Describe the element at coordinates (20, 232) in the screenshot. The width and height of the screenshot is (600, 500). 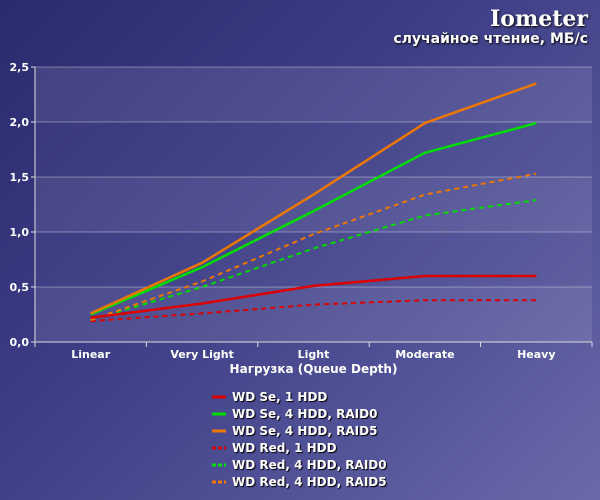
I see `y-tick-label: 1,0` at that location.